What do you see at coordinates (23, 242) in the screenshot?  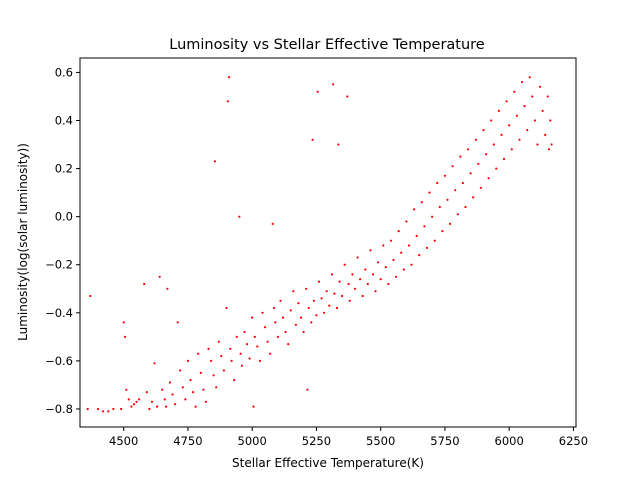 I see `y-axis-label: Luminosity(log(solar luminosity))` at bounding box center [23, 242].